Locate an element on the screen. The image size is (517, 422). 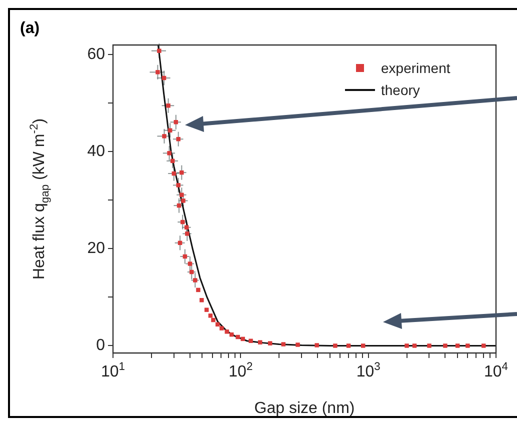
y-tick-label: 20 is located at coordinates (96, 249).